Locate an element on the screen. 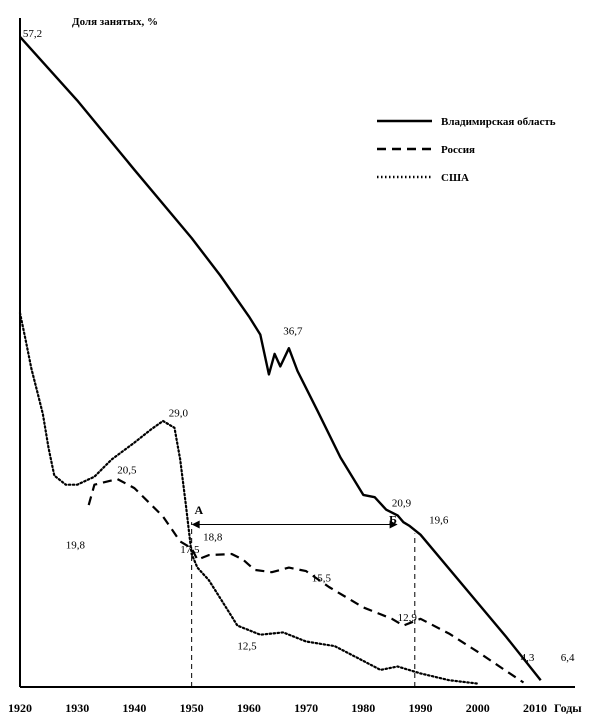 The image size is (592, 717). legend-label-1: Россия is located at coordinates (458, 150).